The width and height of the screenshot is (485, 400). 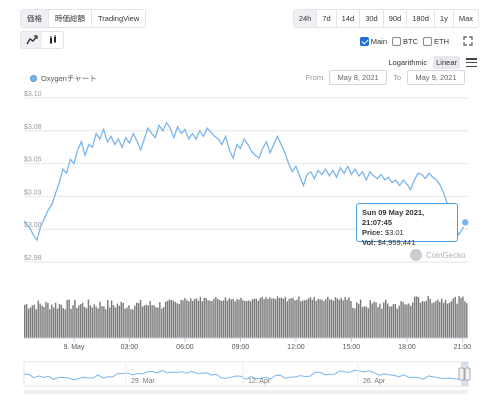 I want to click on tooltip-volume: $4,959,441, so click(x=396, y=242).